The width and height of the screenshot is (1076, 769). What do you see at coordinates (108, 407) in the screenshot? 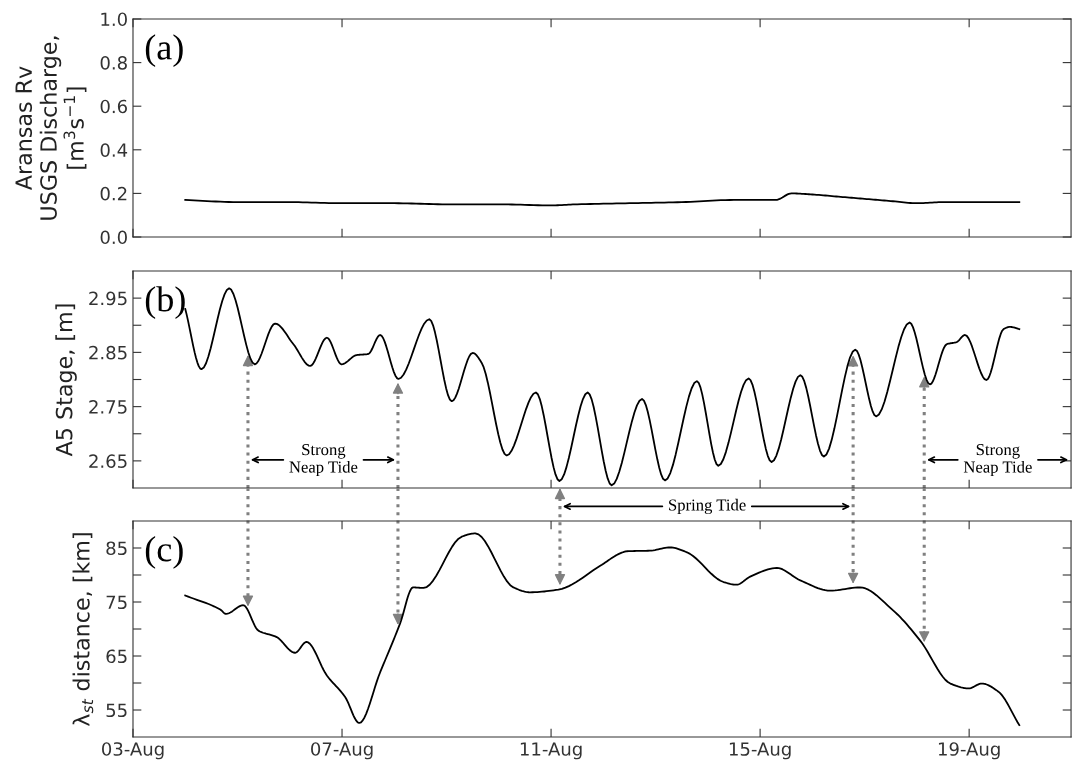
I see `y-tick-label: 2.75` at bounding box center [108, 407].